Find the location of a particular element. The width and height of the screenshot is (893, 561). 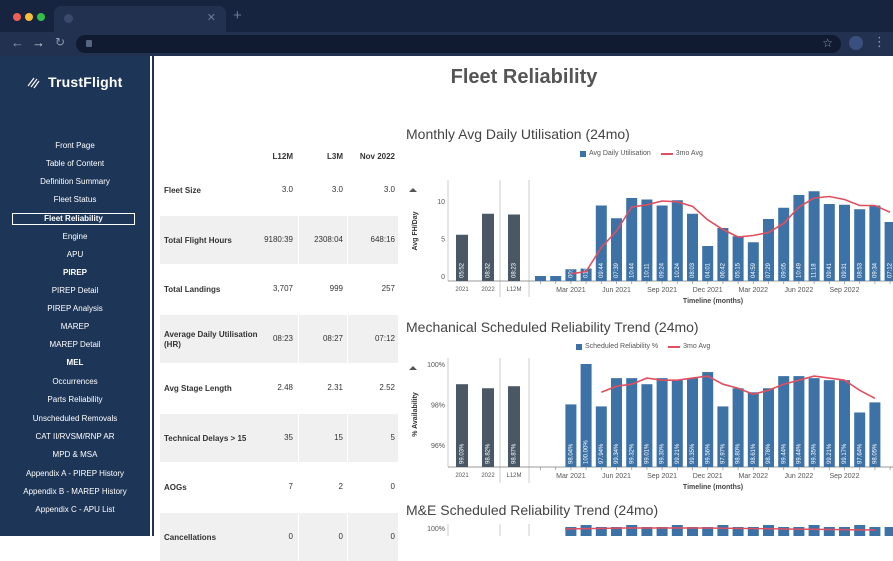

sidebar-item-mel: MEL is located at coordinates (75, 362).